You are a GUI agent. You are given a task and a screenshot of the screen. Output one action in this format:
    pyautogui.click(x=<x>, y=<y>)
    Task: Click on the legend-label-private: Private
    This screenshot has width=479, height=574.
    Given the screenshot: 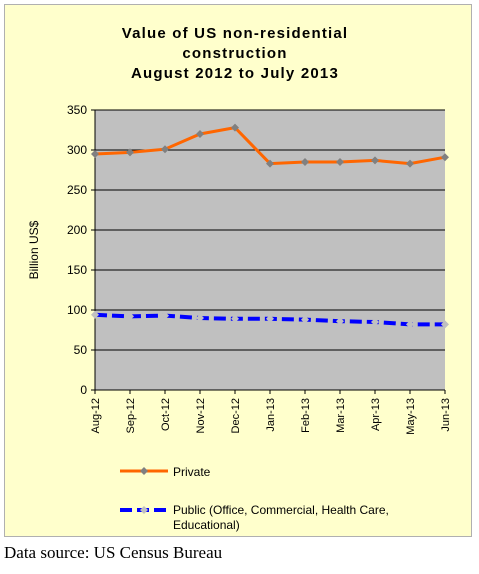 What is the action you would take?
    pyautogui.click(x=192, y=472)
    